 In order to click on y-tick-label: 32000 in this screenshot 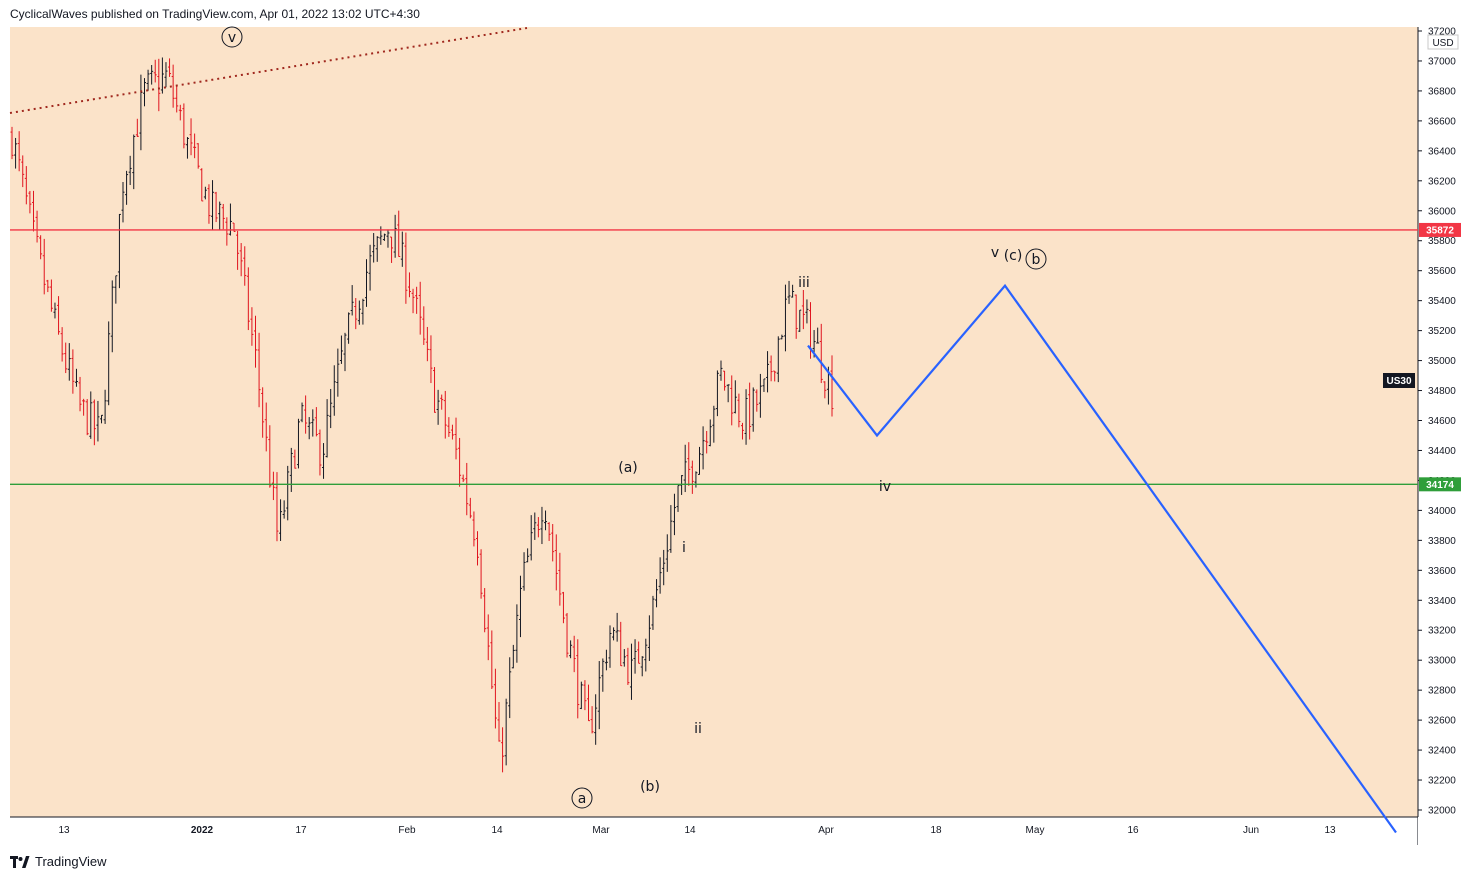, I will do `click(1442, 811)`.